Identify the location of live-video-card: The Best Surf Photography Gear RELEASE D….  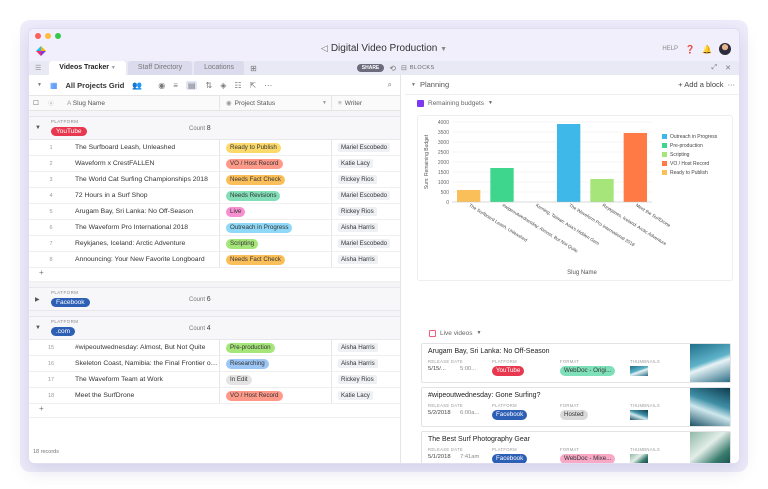
(576, 447).